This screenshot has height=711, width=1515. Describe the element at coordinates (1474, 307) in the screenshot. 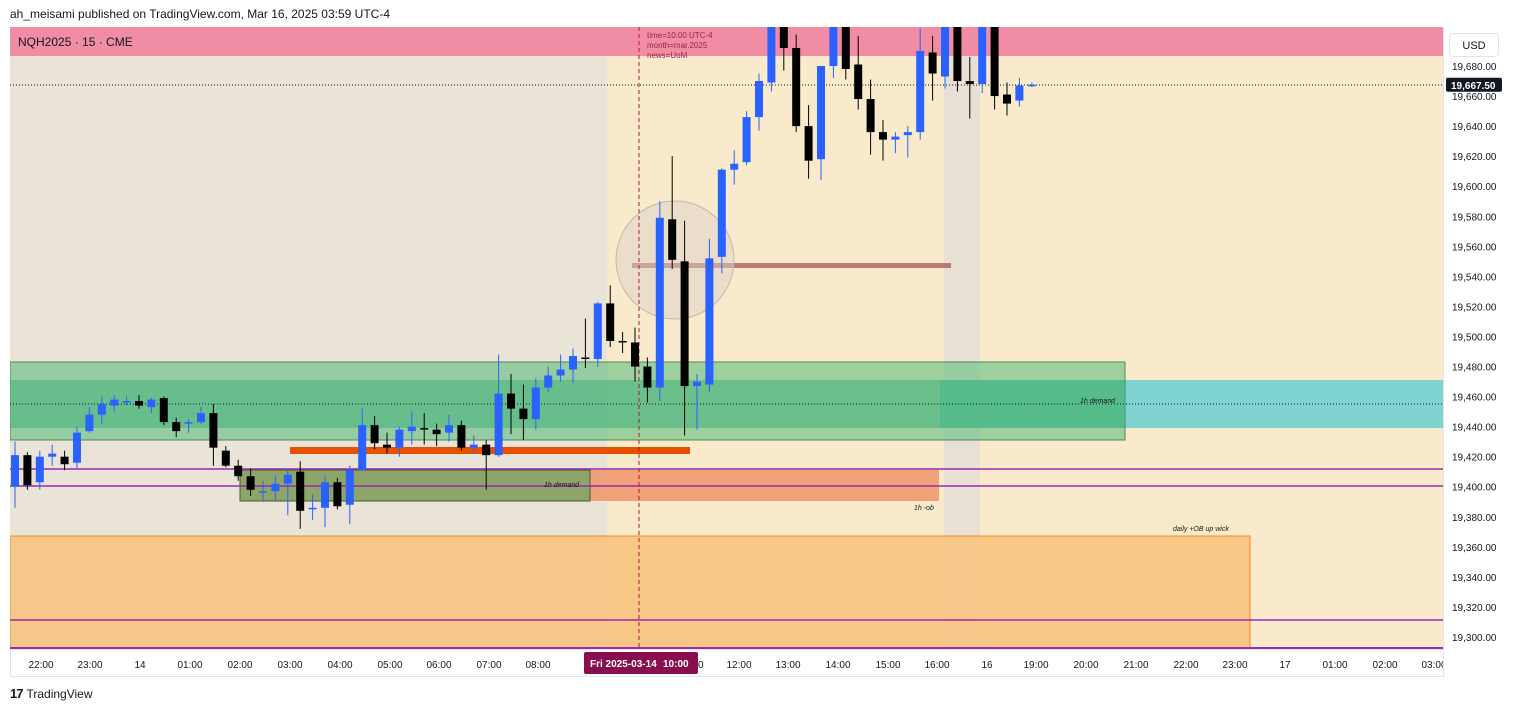

I see `price-tick-label: 19,520.00` at that location.